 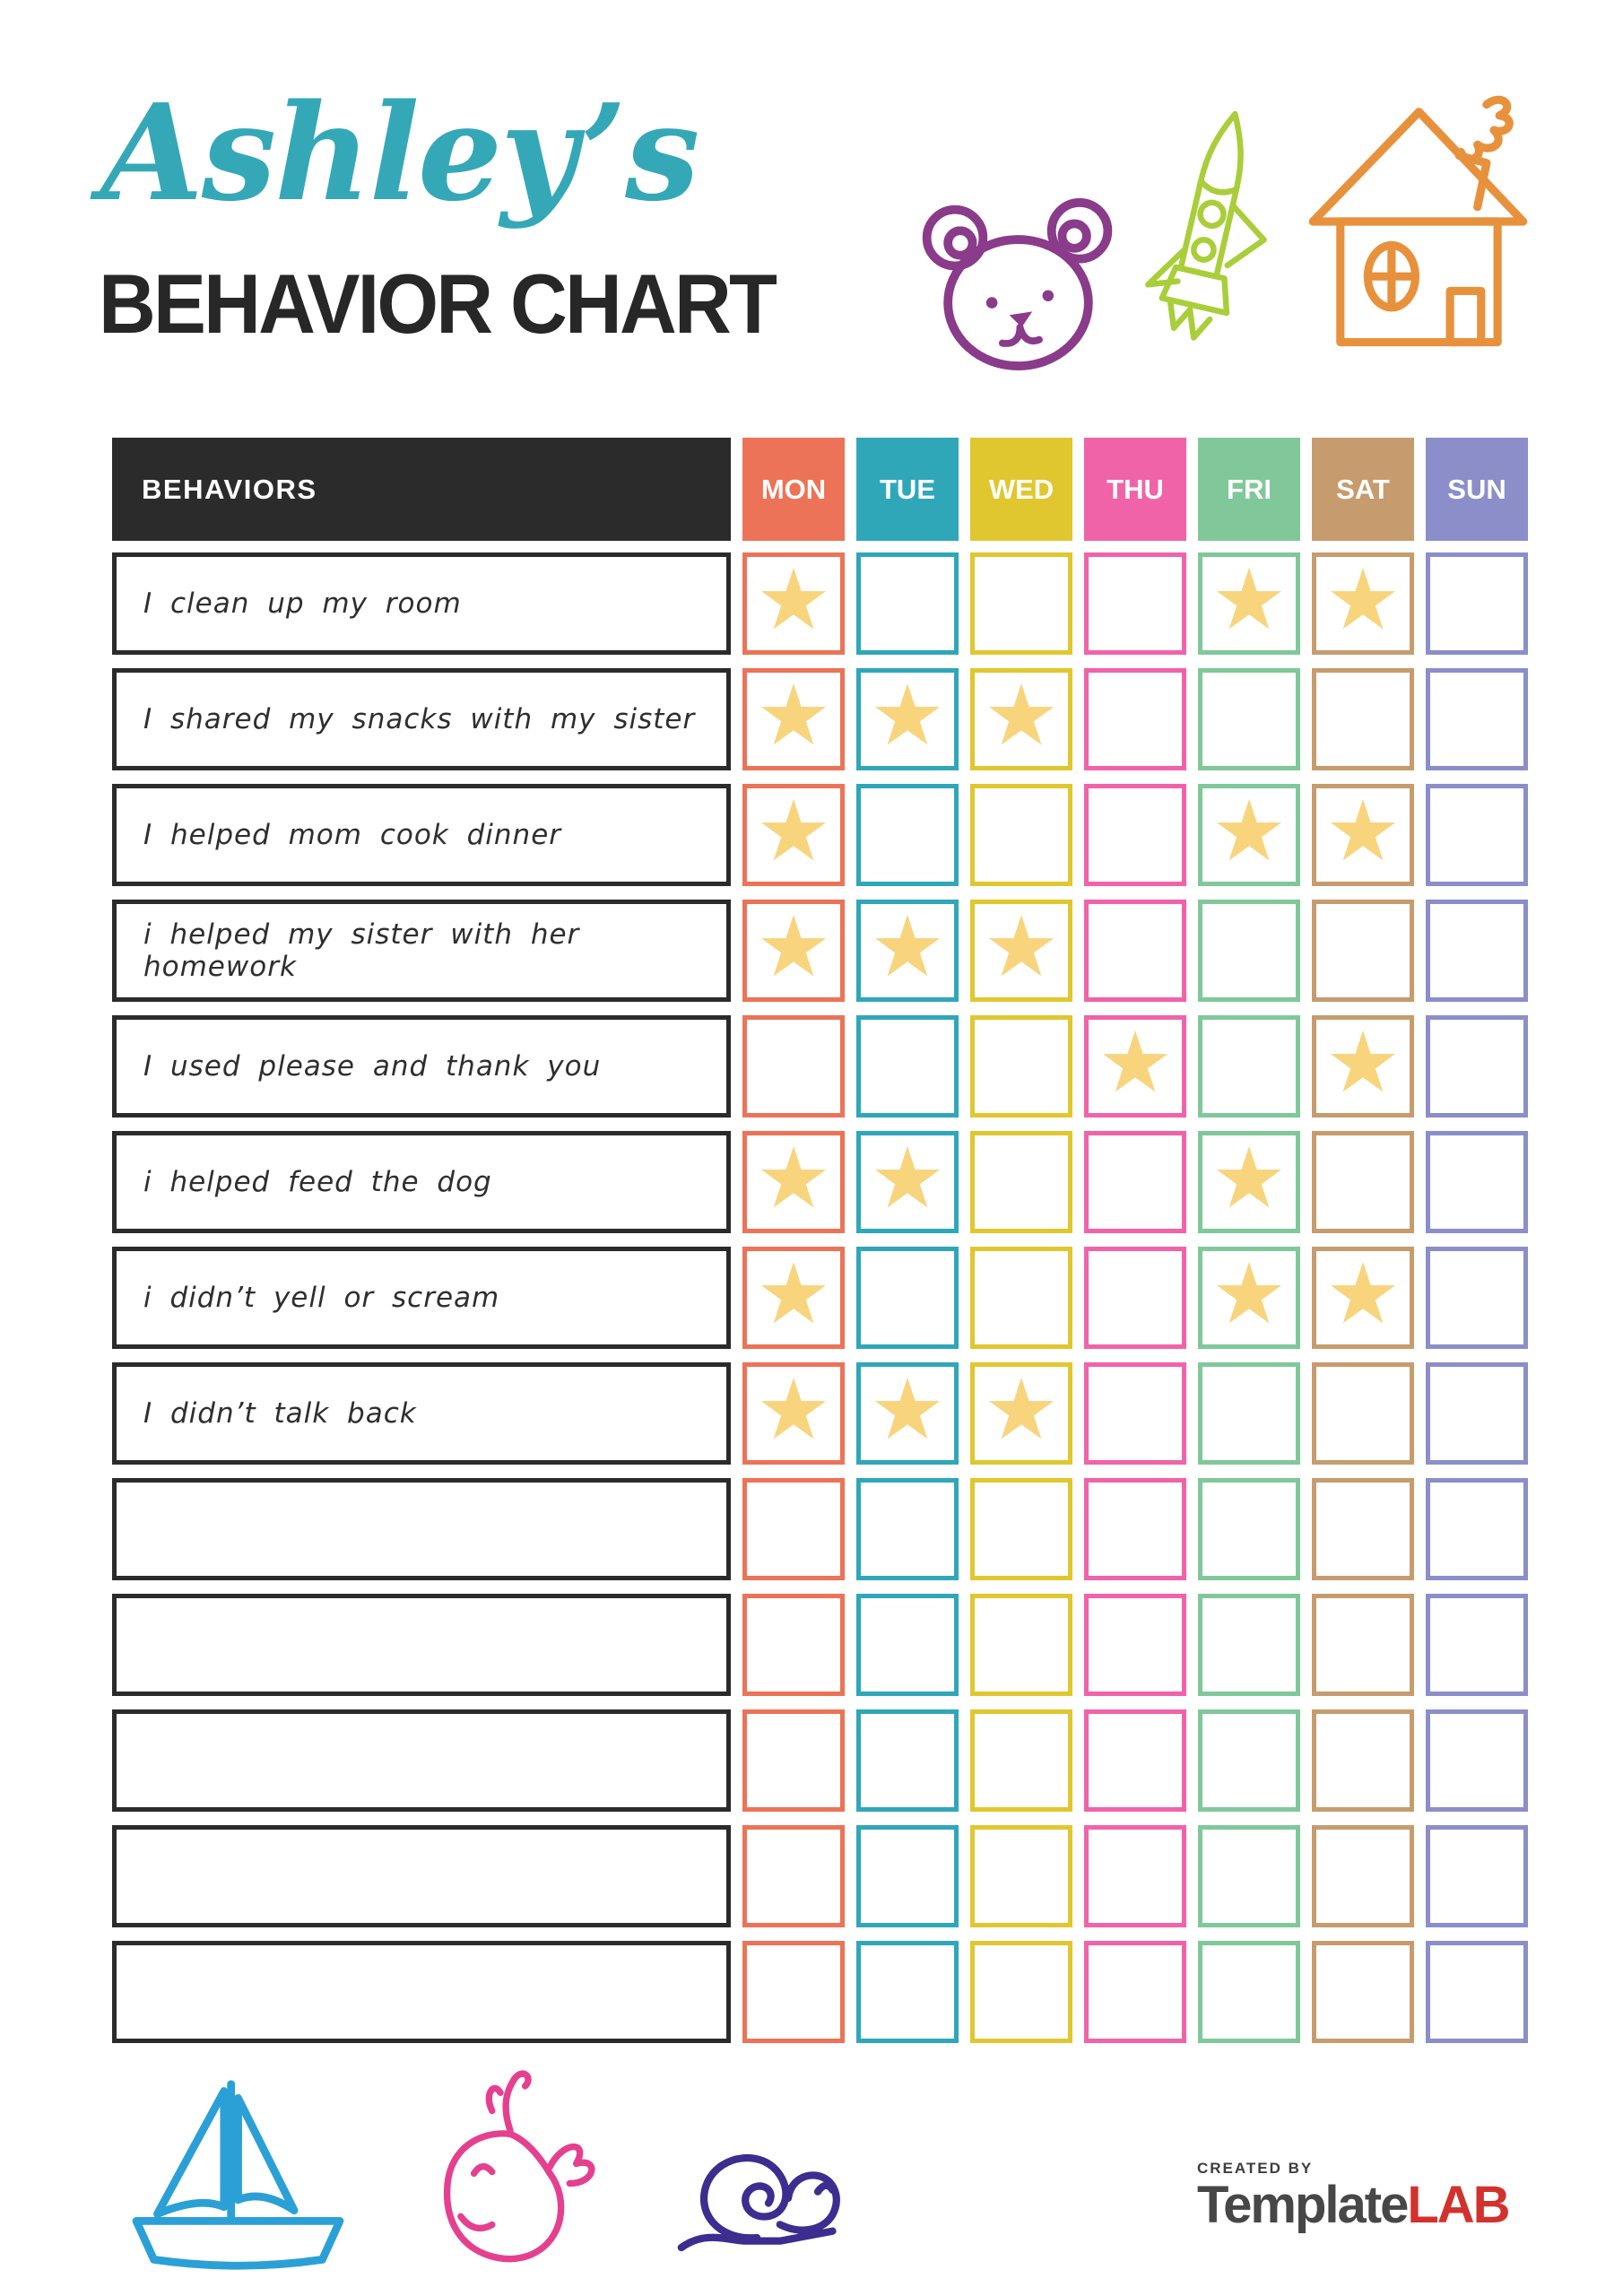 I want to click on behavior-row: i didn’t yell or scream ★ ★ ★, so click(x=820, y=1298).